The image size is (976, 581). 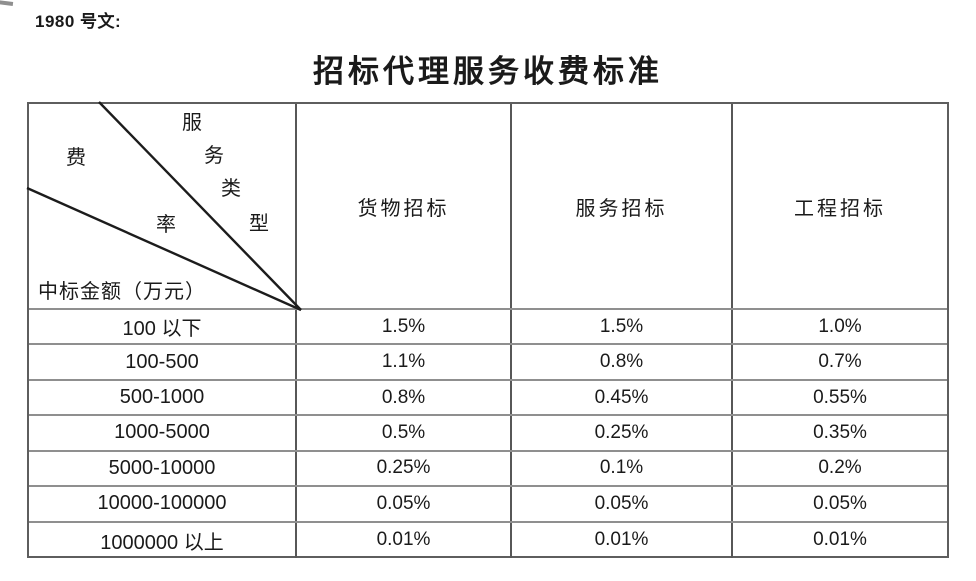 I want to click on rate-cell: 0.2%, so click(x=840, y=468).